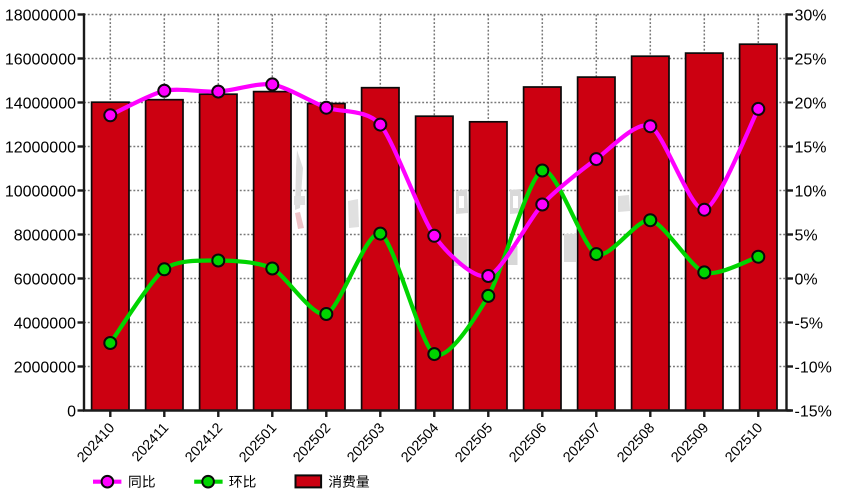  Describe the element at coordinates (45, 367) in the screenshot. I see `svg-text: 2000000` at that location.